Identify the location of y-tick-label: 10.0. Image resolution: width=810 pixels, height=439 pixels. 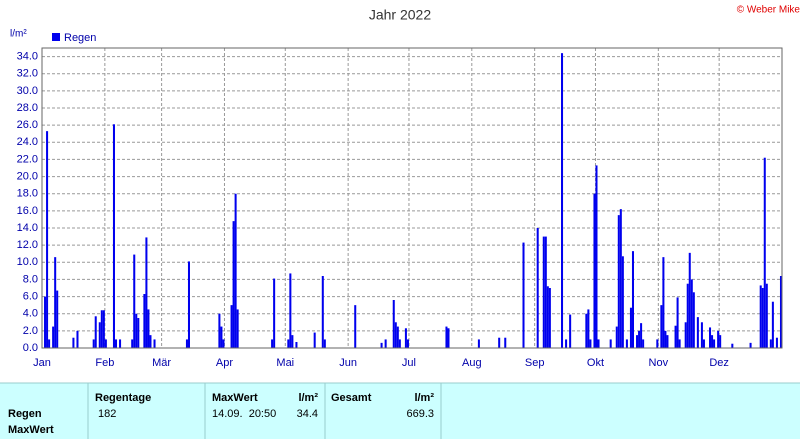
(27, 262).